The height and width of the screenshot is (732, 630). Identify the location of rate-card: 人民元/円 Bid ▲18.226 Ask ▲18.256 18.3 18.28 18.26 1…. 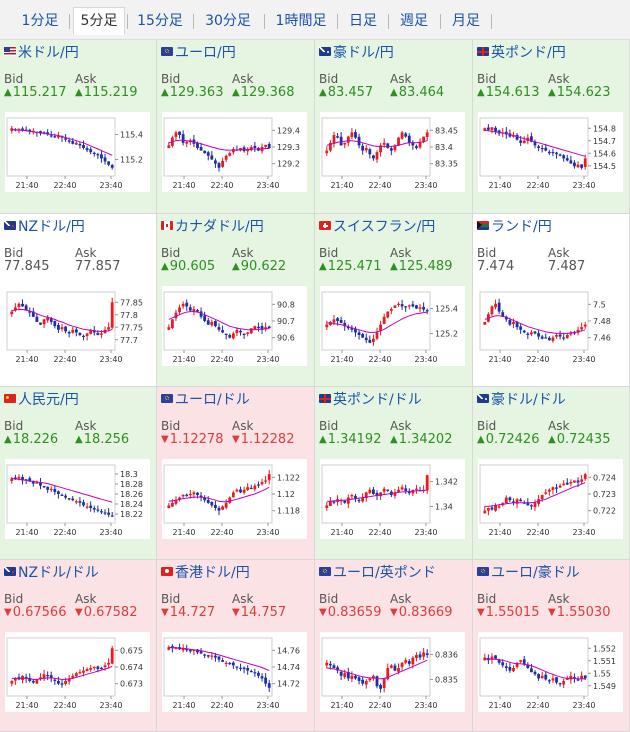
(78, 473).